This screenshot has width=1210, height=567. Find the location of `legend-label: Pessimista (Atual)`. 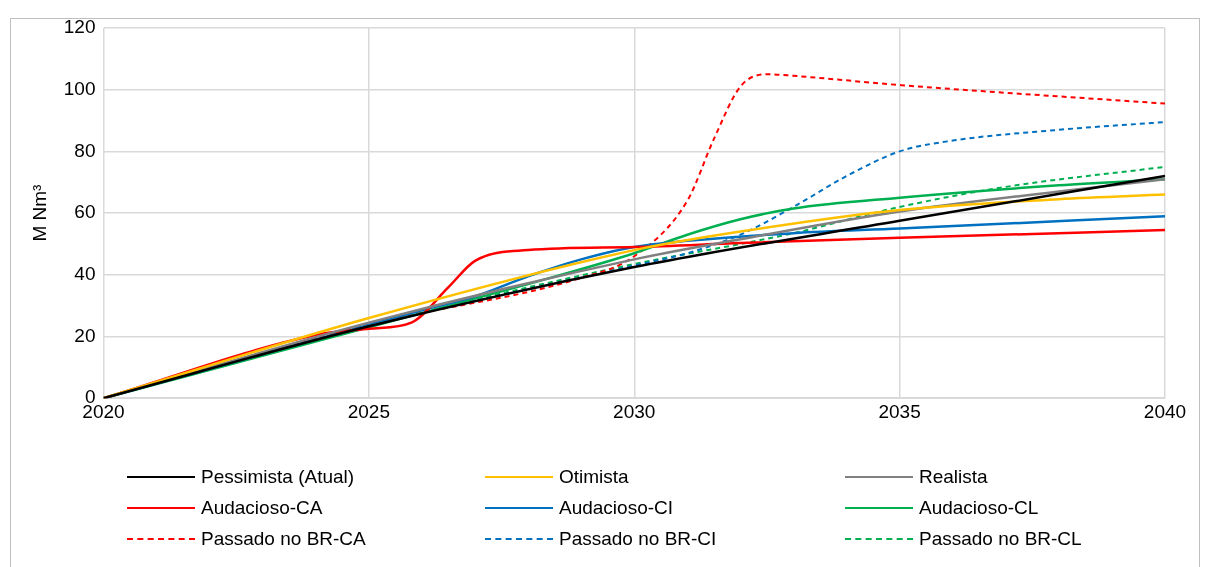

legend-label: Pessimista (Atual) is located at coordinates (278, 477).